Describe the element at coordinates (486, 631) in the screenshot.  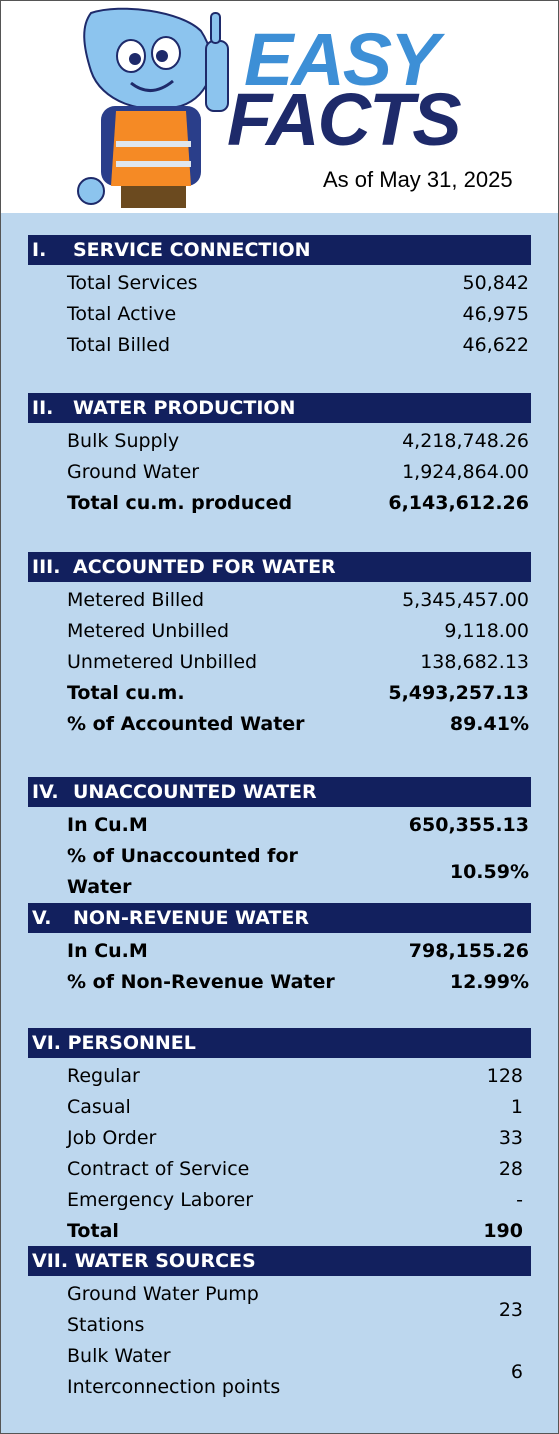
I see `row-value: 9,118.00` at that location.